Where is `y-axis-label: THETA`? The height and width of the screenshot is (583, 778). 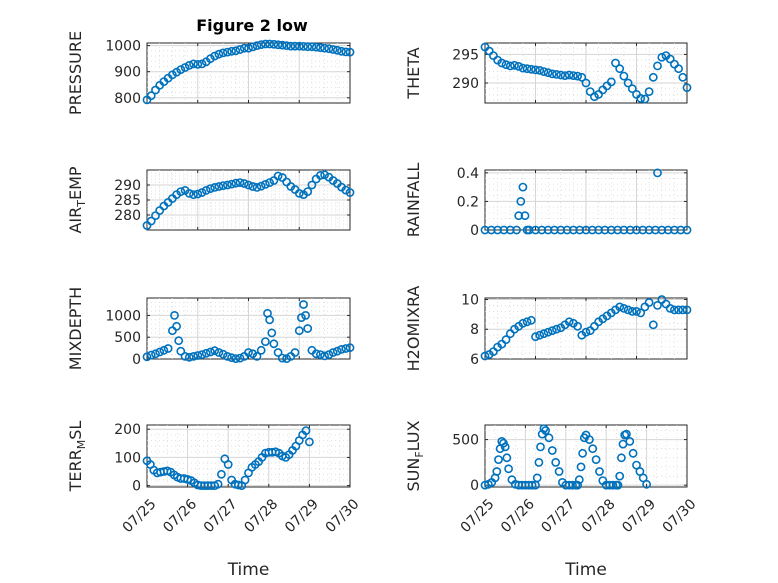
y-axis-label: THETA is located at coordinates (413, 73).